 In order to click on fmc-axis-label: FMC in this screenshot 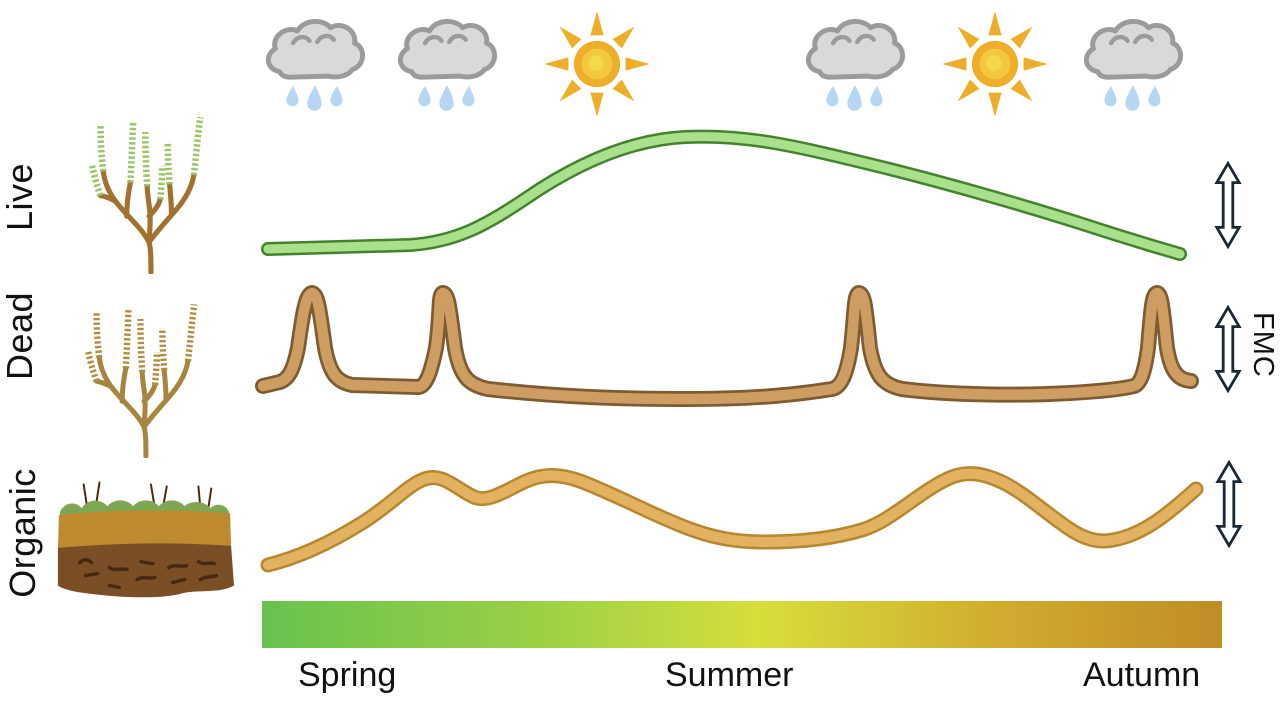, I will do `click(1263, 345)`.